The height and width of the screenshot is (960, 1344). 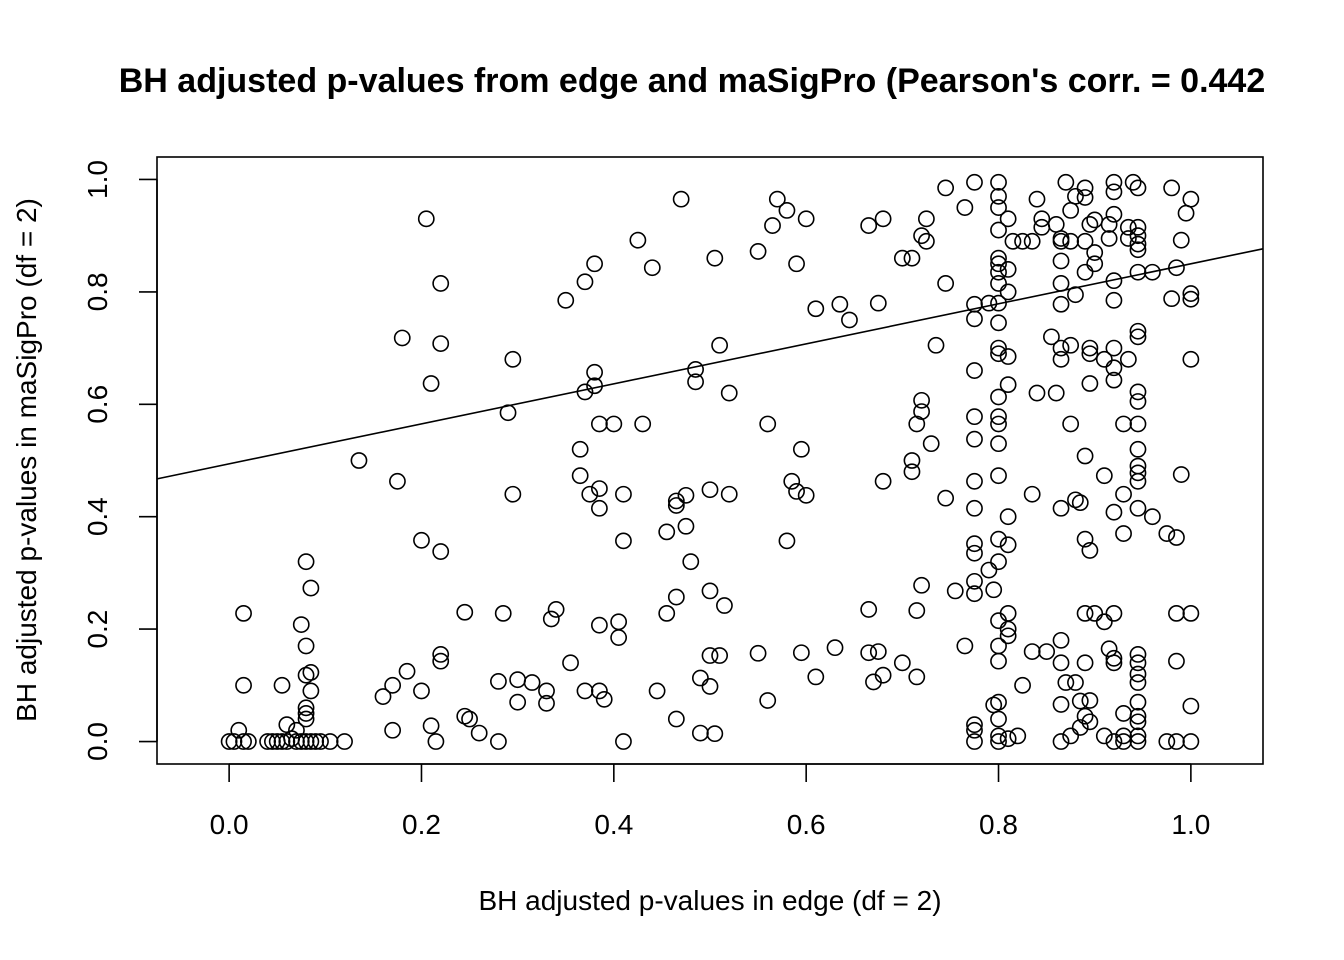 What do you see at coordinates (229, 824) in the screenshot?
I see `x-tick-label: 0.0` at bounding box center [229, 824].